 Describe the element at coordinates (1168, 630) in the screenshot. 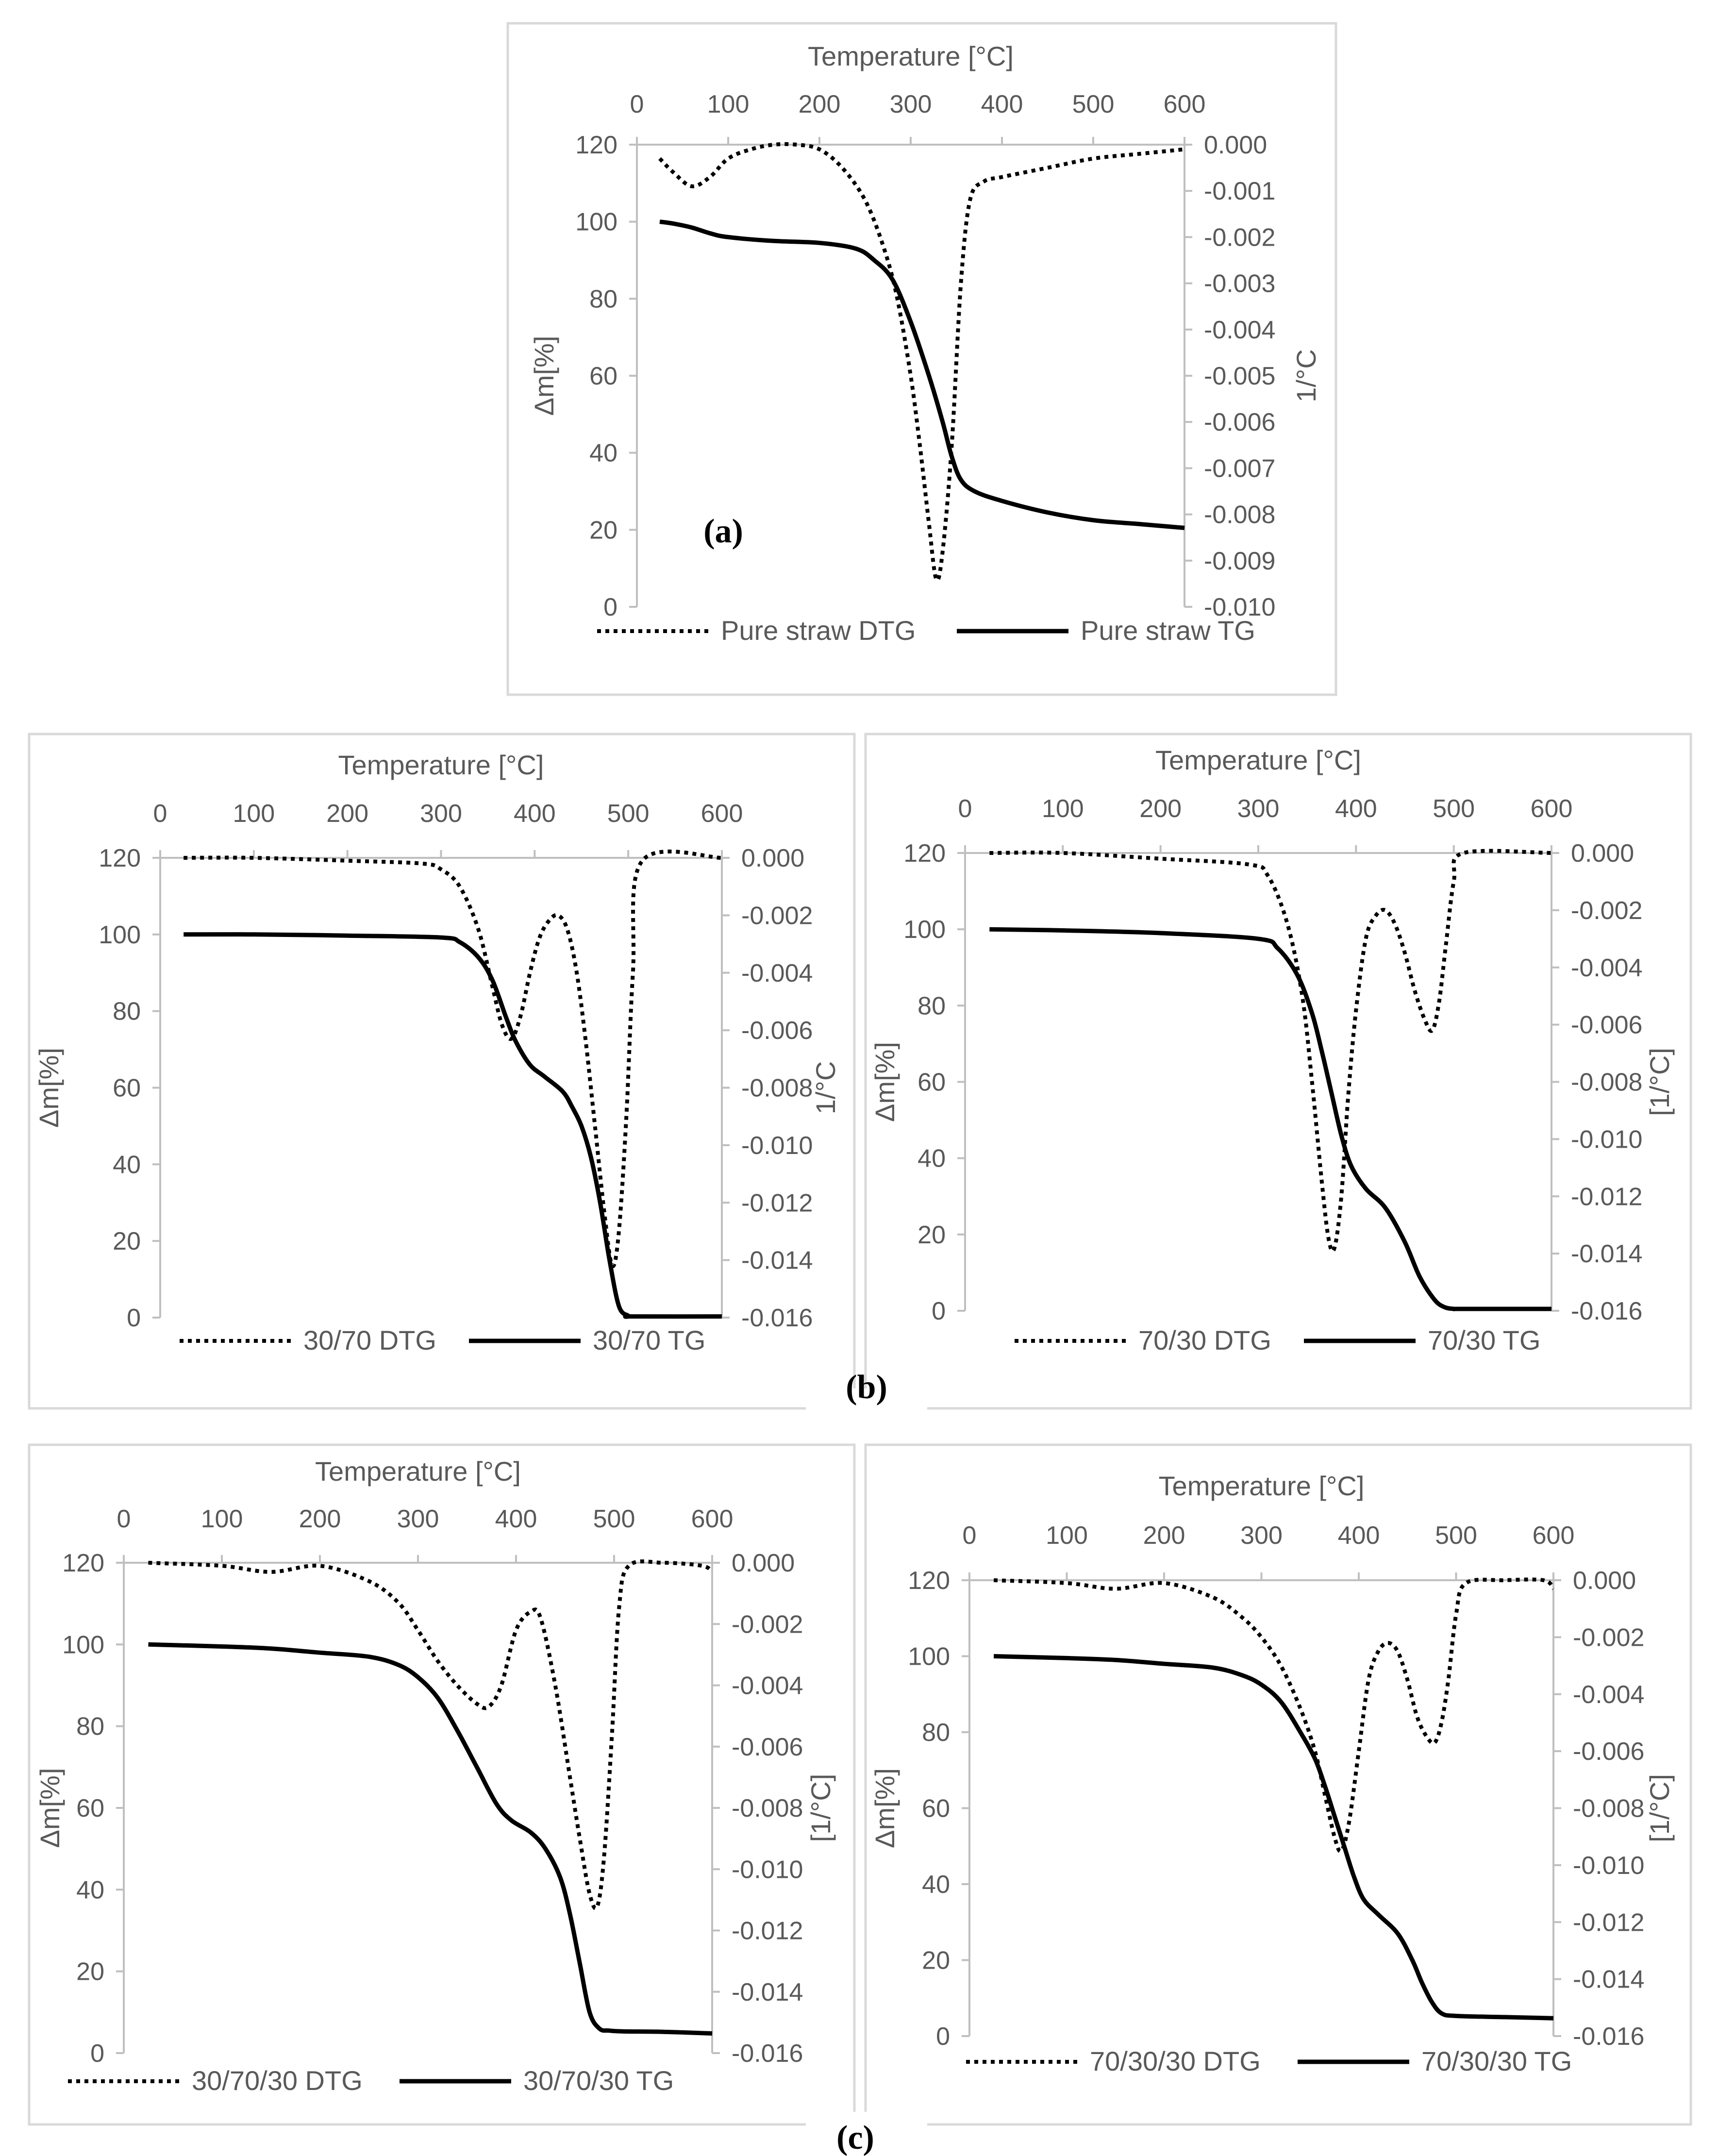

I see `legend-label: Pure straw TG` at that location.